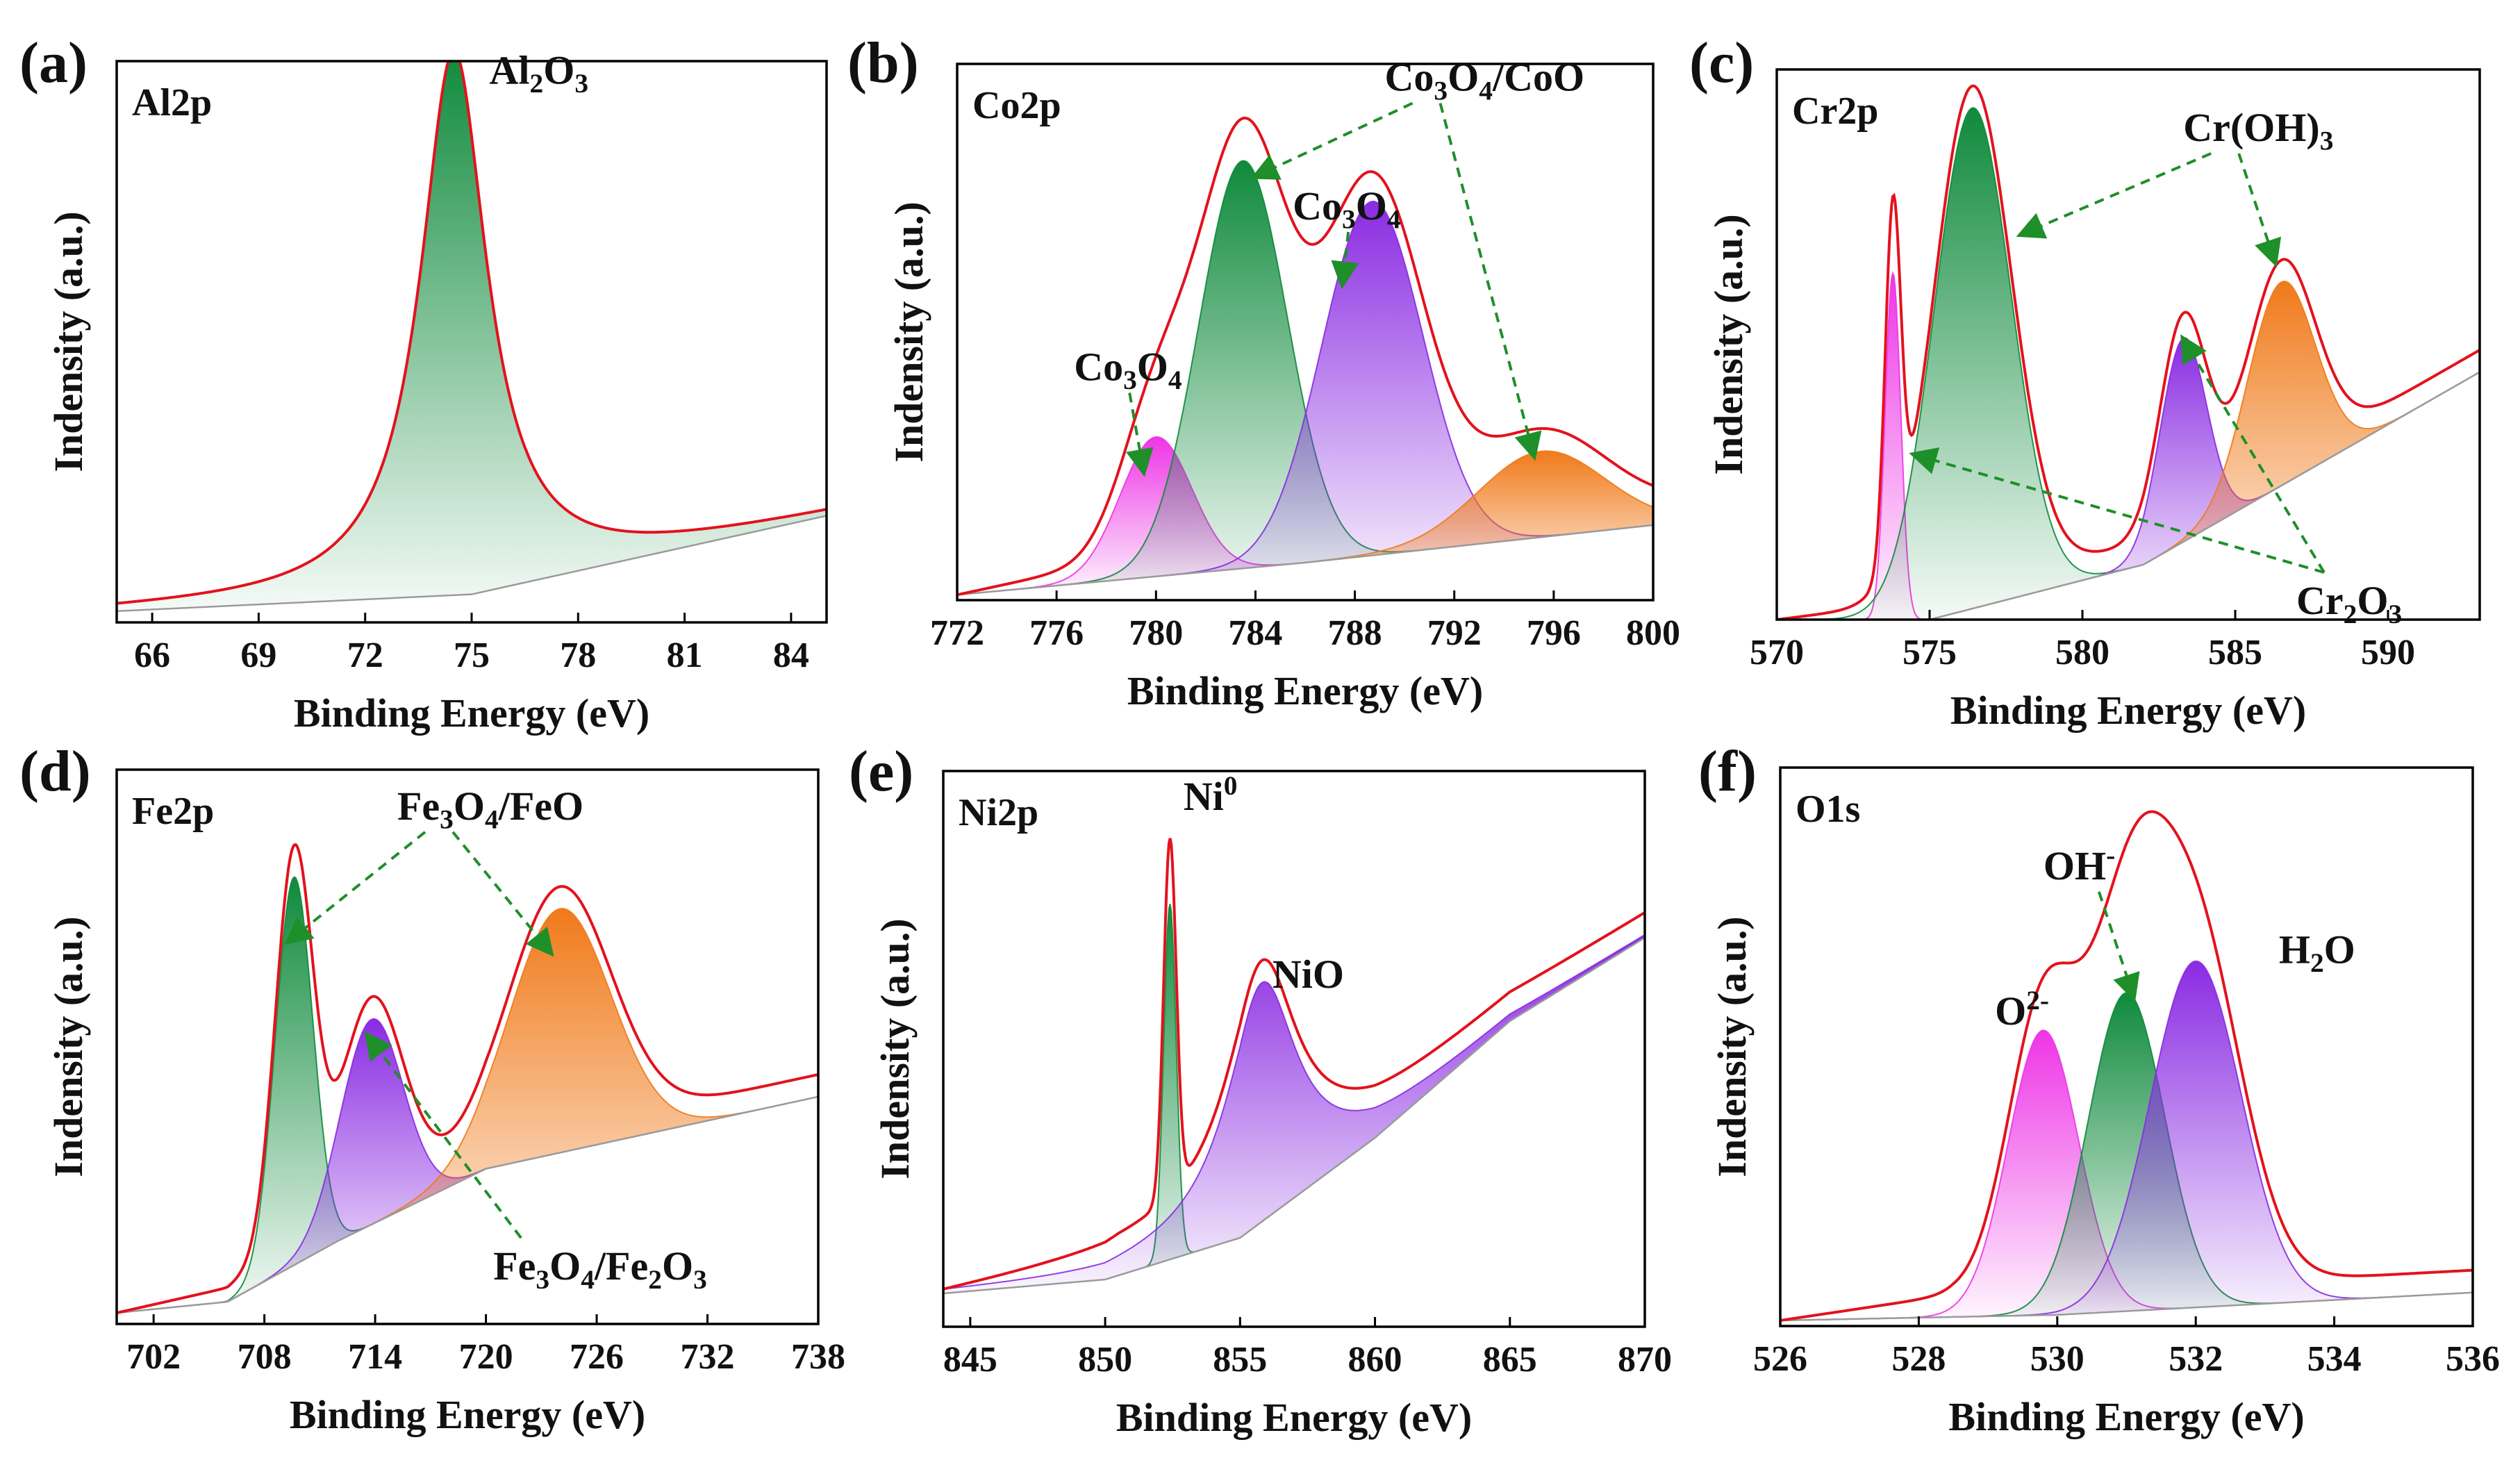 This screenshot has height=1474, width=2520. I want to click on annotation-b-0: Co3O4/CoO, so click(1485, 80).